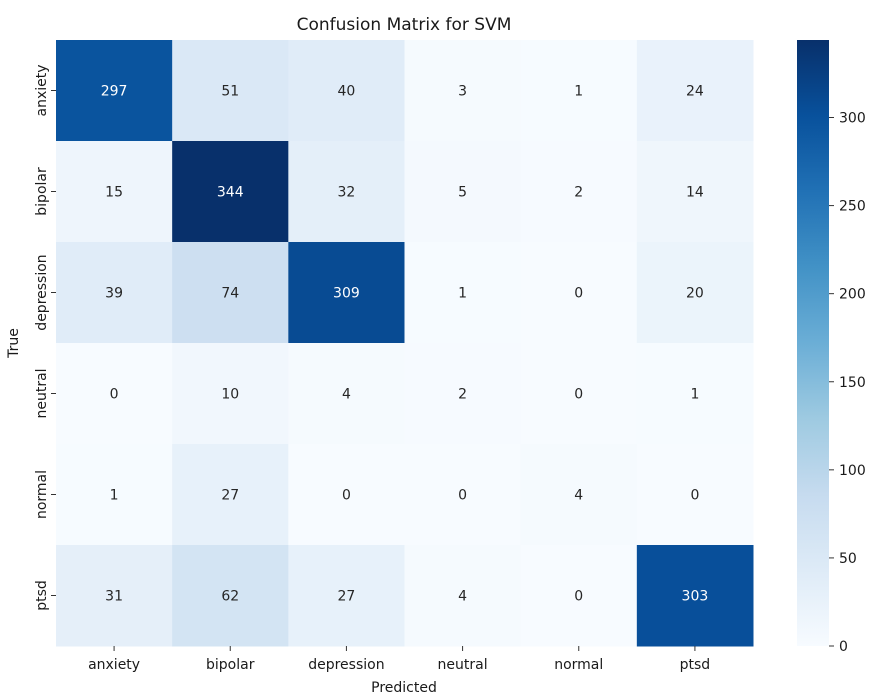 The image size is (891, 696). Describe the element at coordinates (346, 665) in the screenshot. I see `x-tick-label: depression` at that location.